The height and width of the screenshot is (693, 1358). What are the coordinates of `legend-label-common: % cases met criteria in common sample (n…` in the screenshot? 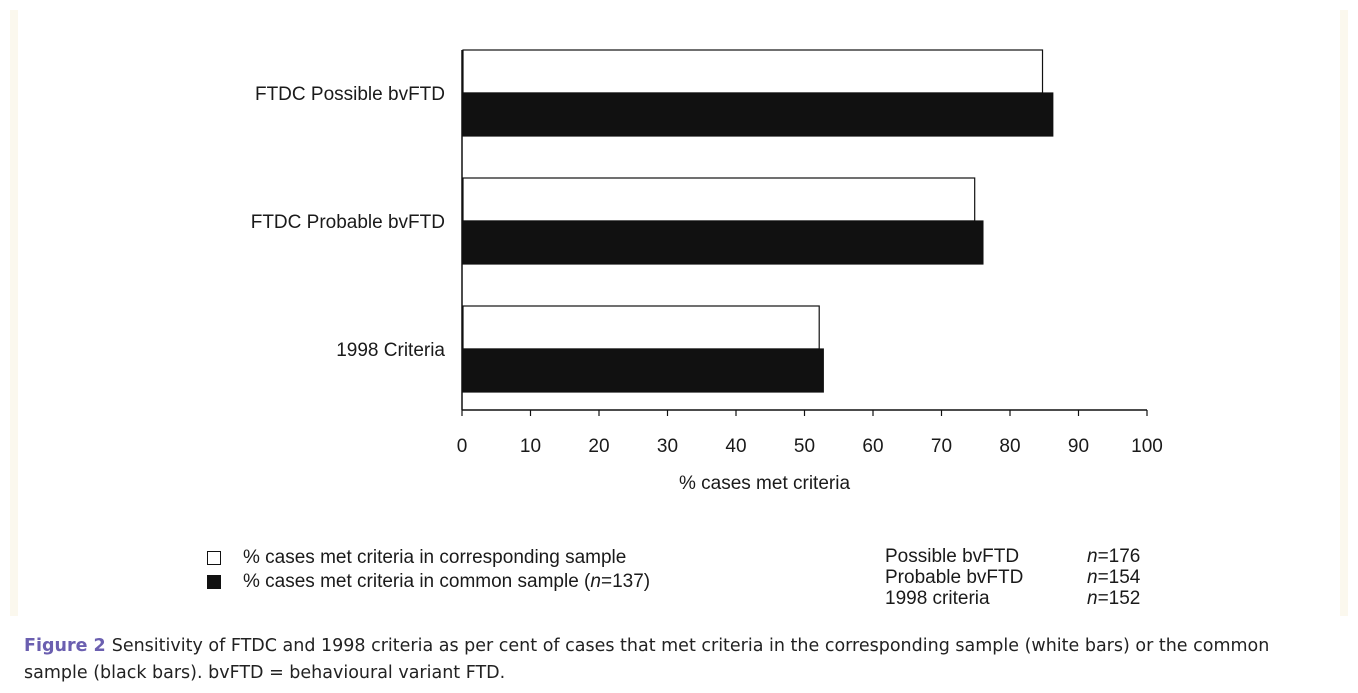 It's located at (447, 581).